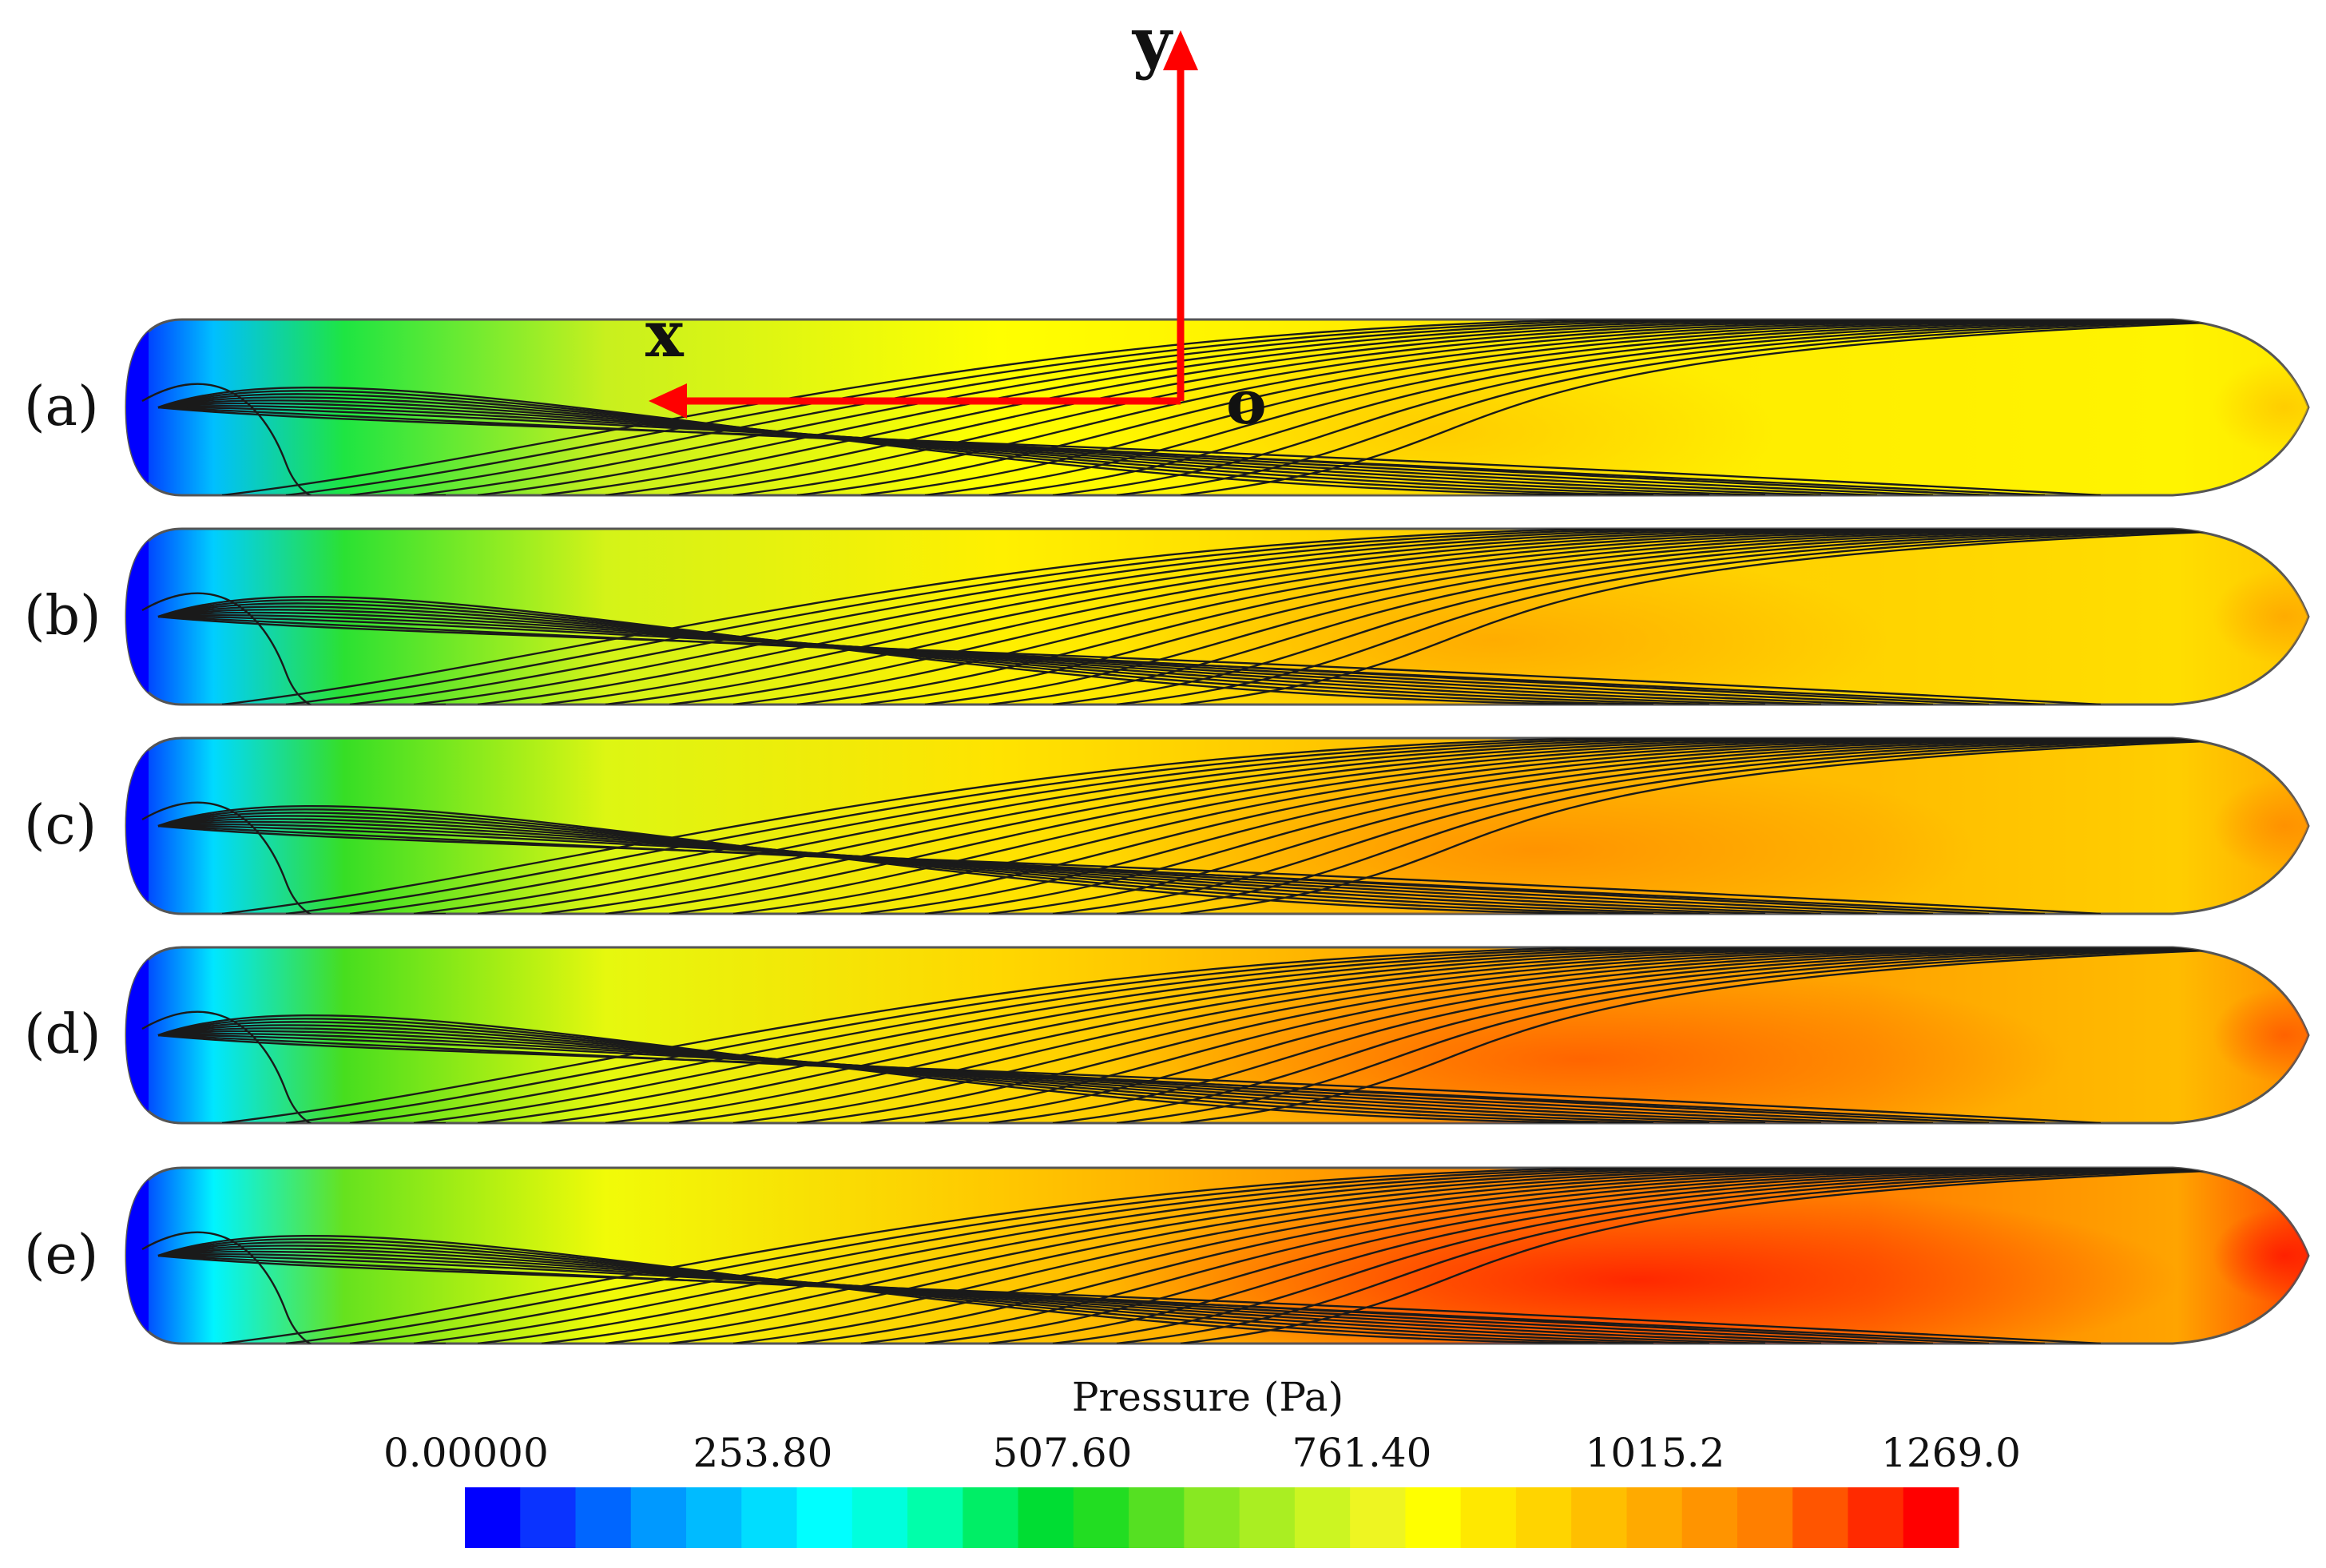 The height and width of the screenshot is (1568, 2326). What do you see at coordinates (1247, 402) in the screenshot?
I see `origin-label: o` at bounding box center [1247, 402].